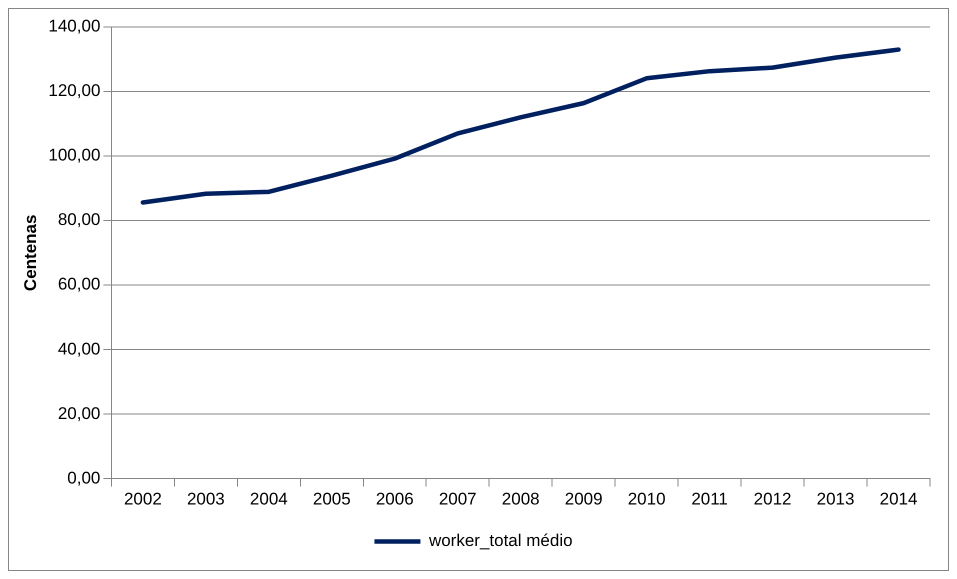  Describe the element at coordinates (583, 498) in the screenshot. I see `x-tick-label: 2009` at that location.